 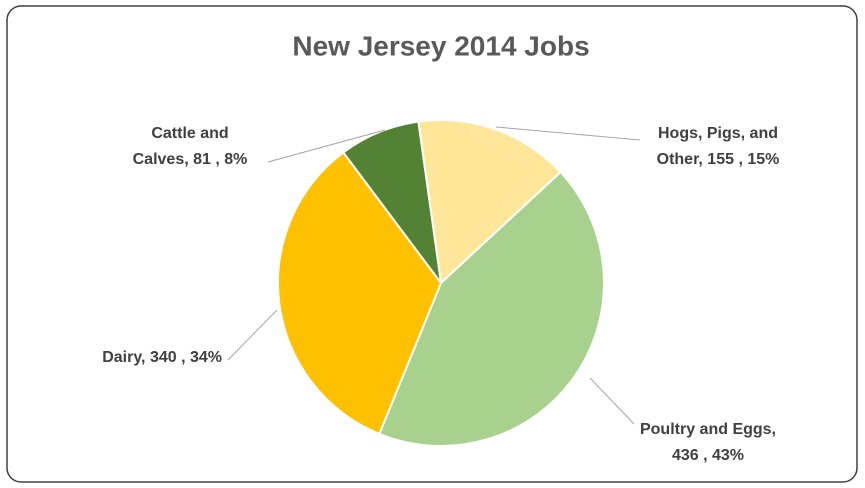 What do you see at coordinates (190, 159) in the screenshot?
I see `data-label: Calves, 81 , 8%` at bounding box center [190, 159].